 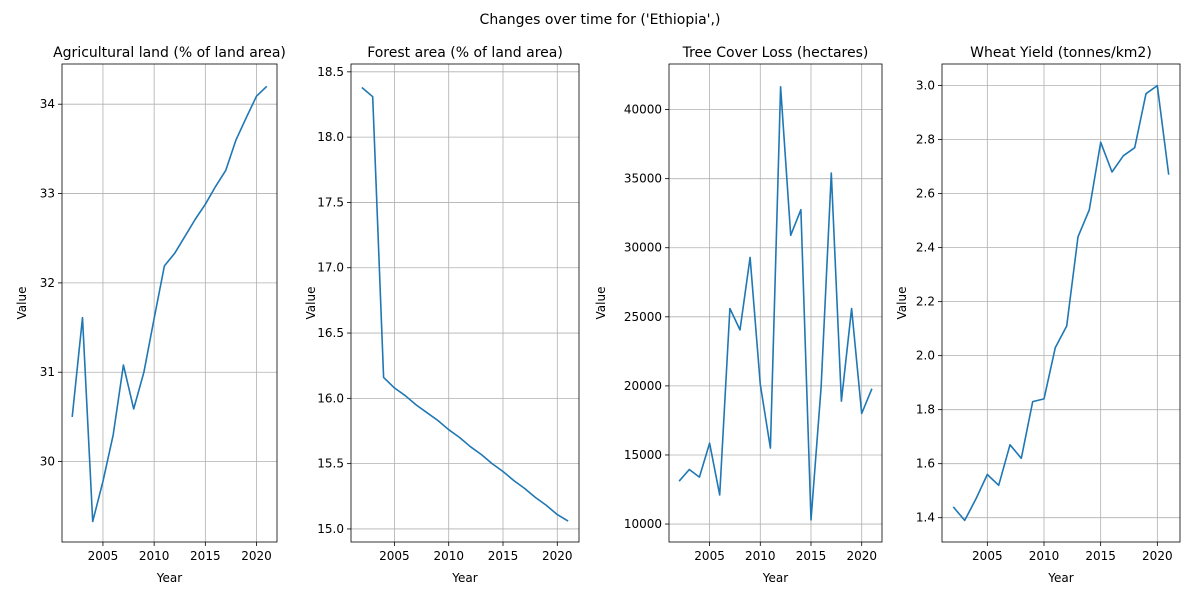 What do you see at coordinates (643, 179) in the screenshot?
I see `y-tick-label: 35000` at bounding box center [643, 179].